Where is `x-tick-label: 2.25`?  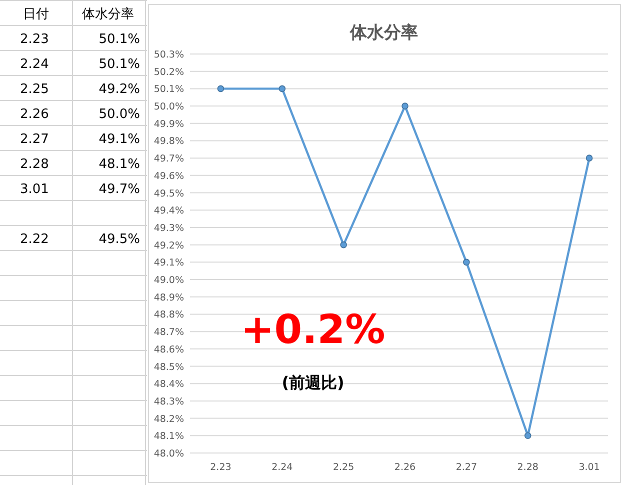
x-tick-label: 2.25 is located at coordinates (343, 467).